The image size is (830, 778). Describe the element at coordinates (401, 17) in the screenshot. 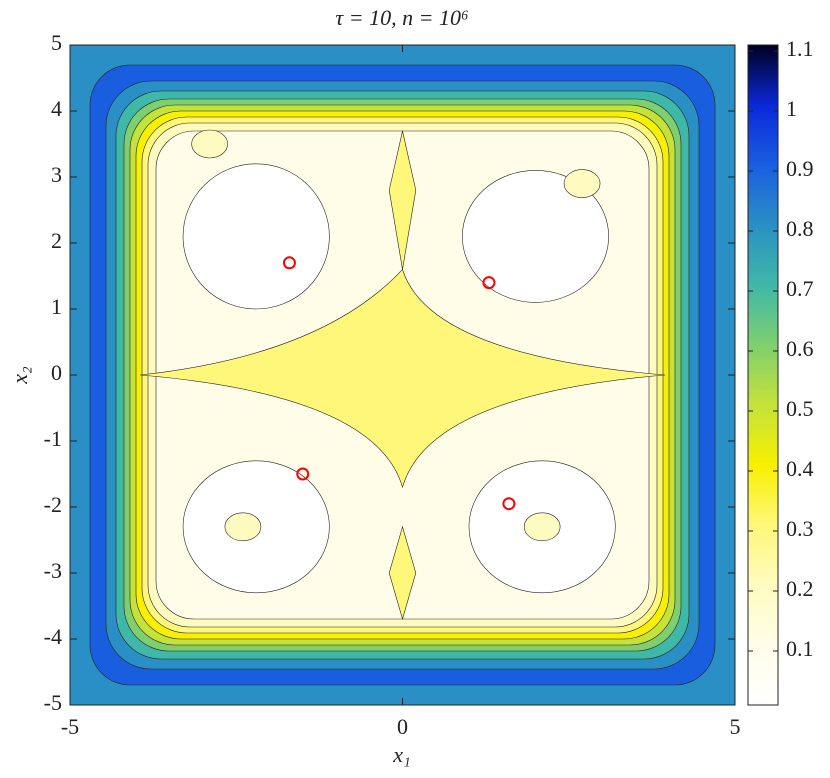

I see `chart-title: τ = 10, n = 10⁶` at that location.